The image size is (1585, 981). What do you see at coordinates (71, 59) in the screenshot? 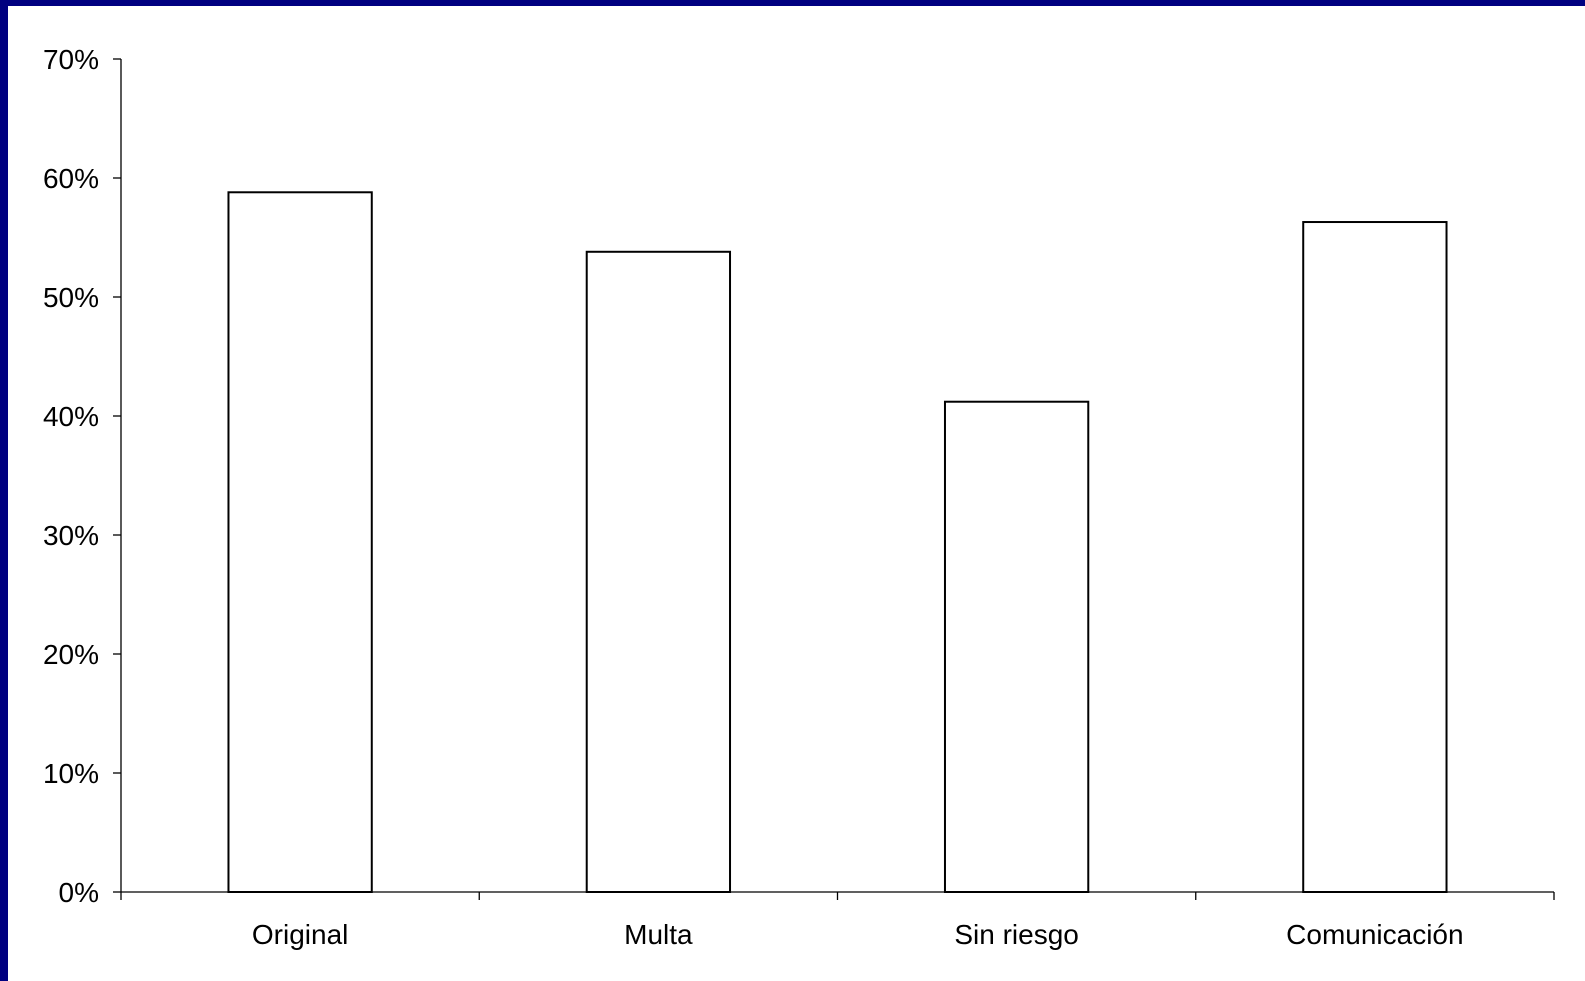
I see `y-tick-label: 70%` at bounding box center [71, 59].